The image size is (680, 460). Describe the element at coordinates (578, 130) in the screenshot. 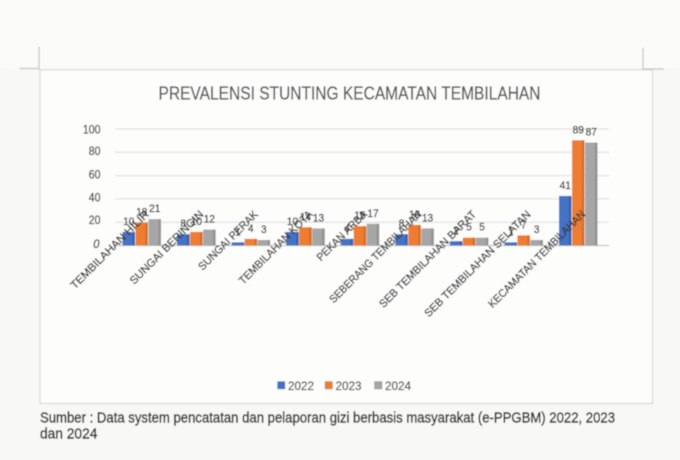

I see `svg-text: 89` at that location.